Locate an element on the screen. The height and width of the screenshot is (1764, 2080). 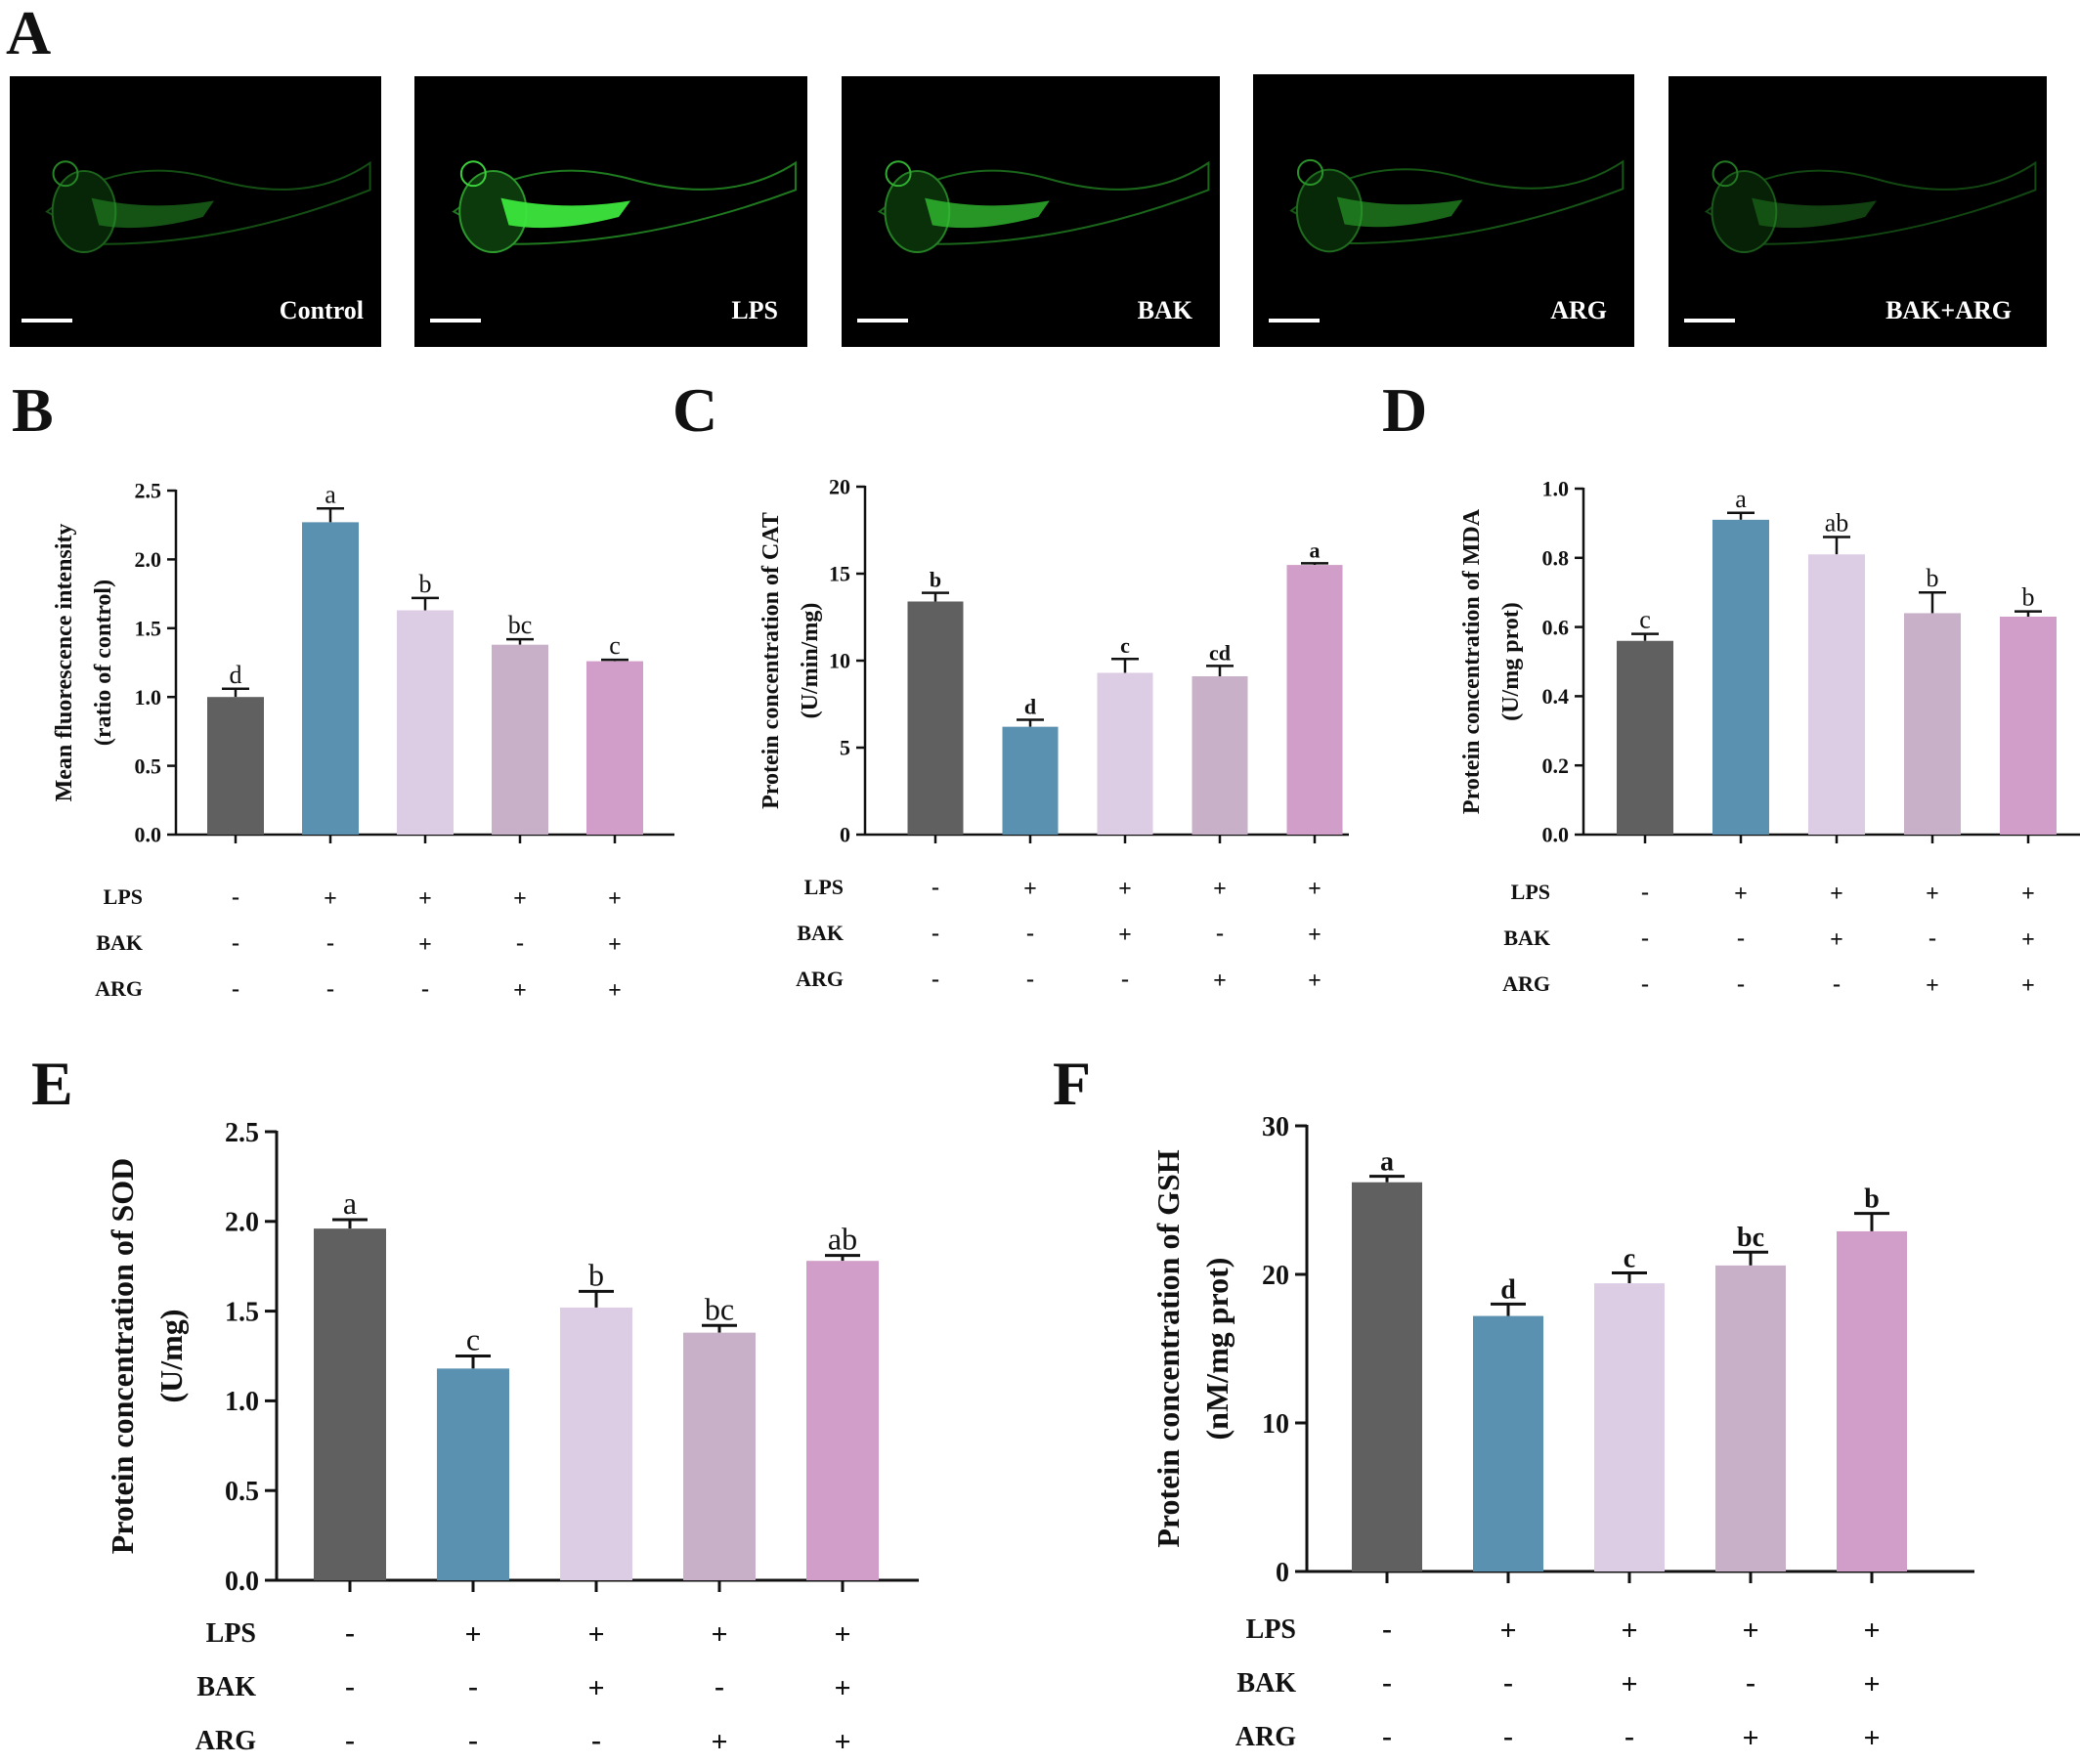
micrograph-arg: ARG is located at coordinates (1443, 210).